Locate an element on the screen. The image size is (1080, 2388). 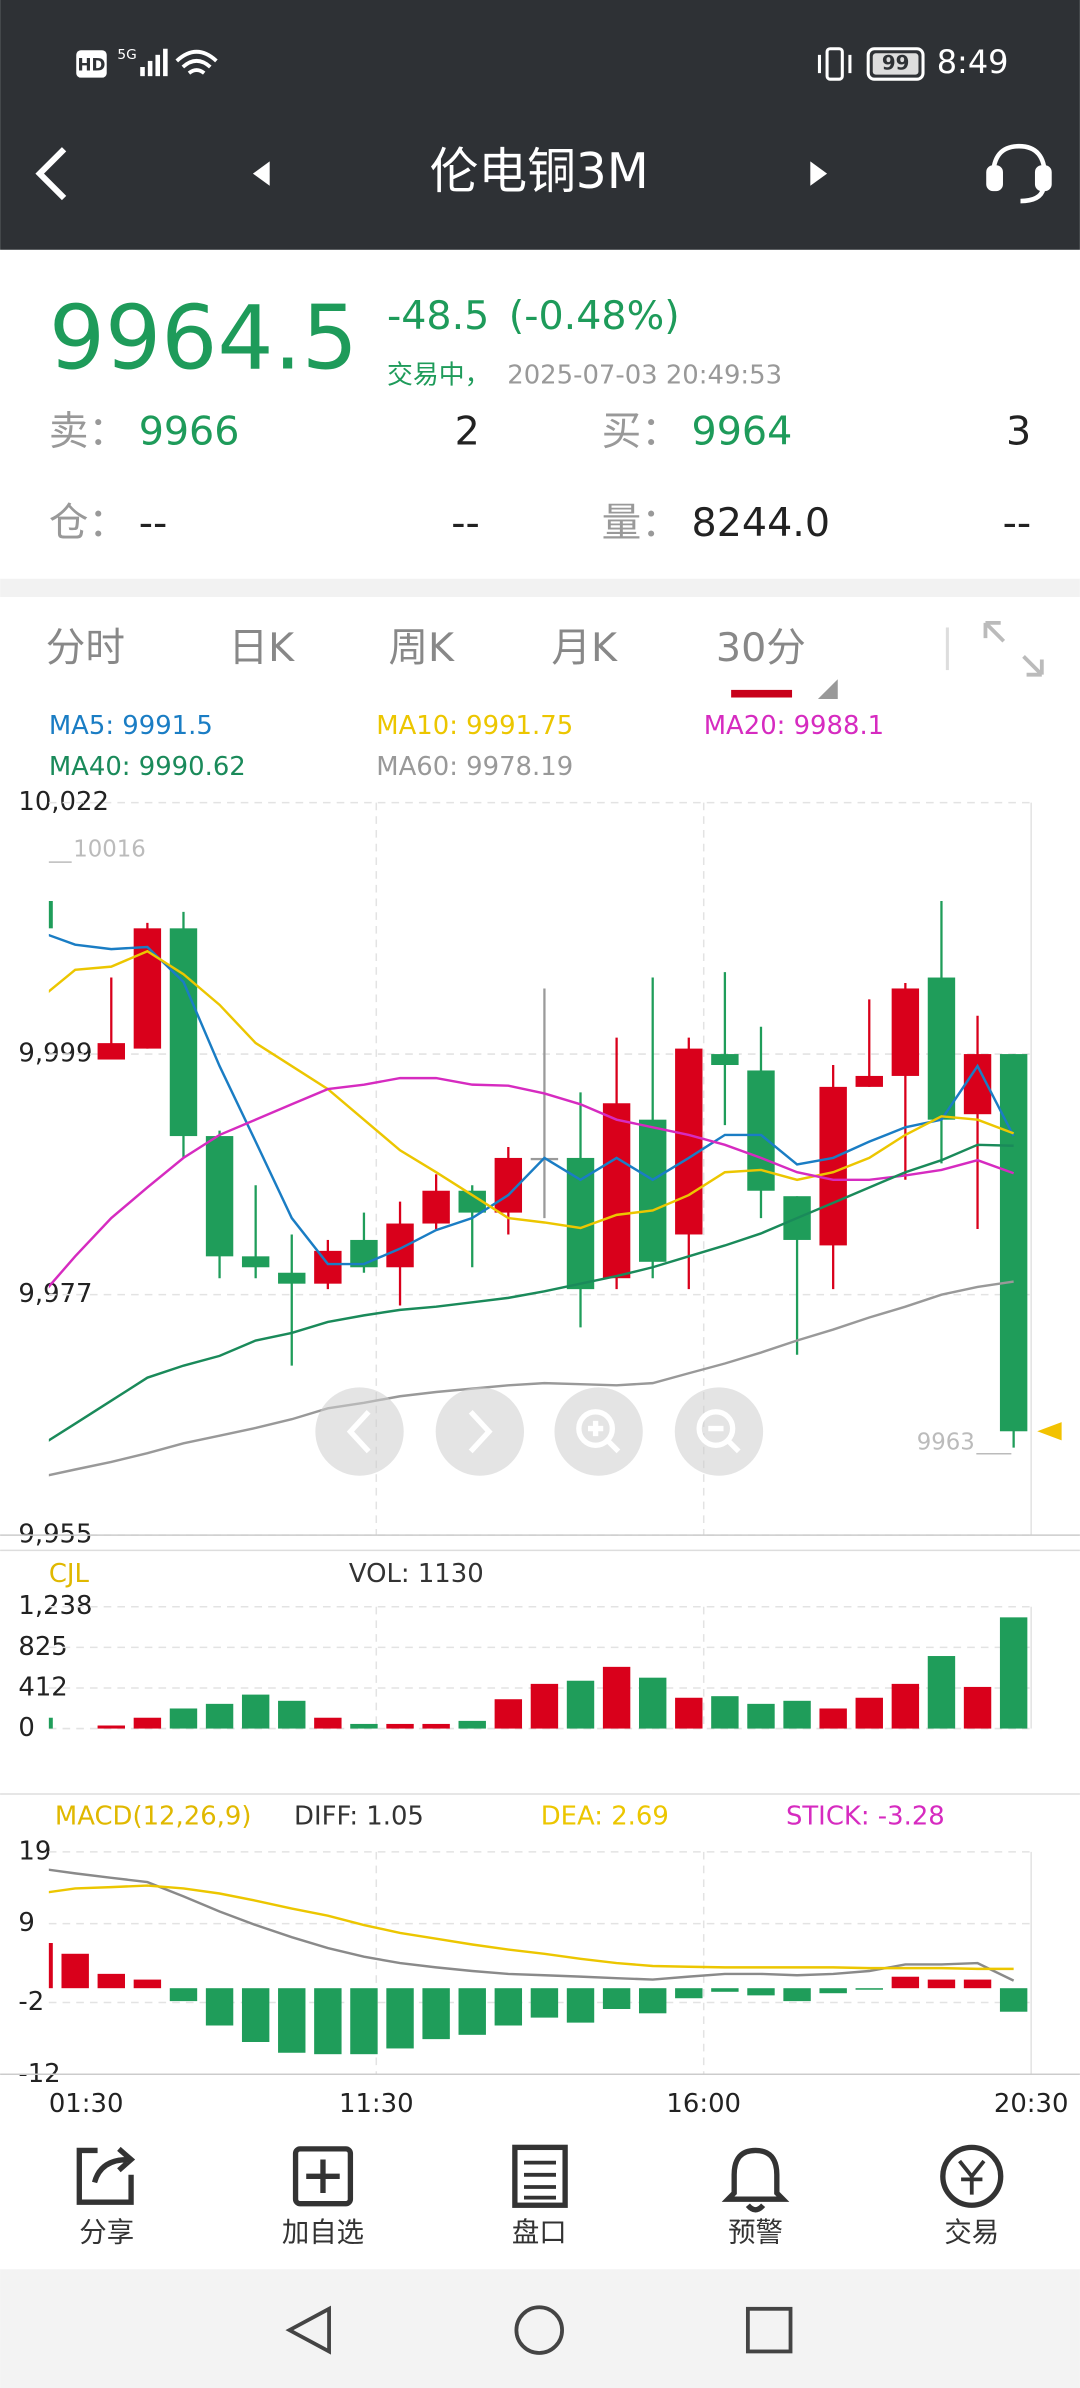
nav-recent is located at coordinates (769, 2330).